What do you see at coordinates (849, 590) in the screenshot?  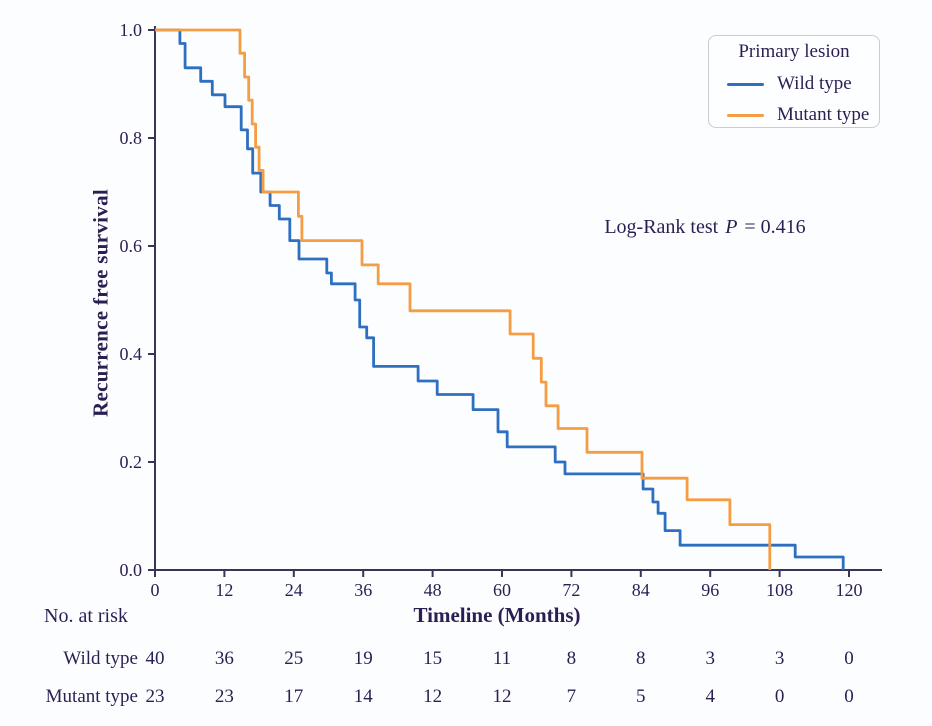 I see `x-tick-label: 120` at bounding box center [849, 590].